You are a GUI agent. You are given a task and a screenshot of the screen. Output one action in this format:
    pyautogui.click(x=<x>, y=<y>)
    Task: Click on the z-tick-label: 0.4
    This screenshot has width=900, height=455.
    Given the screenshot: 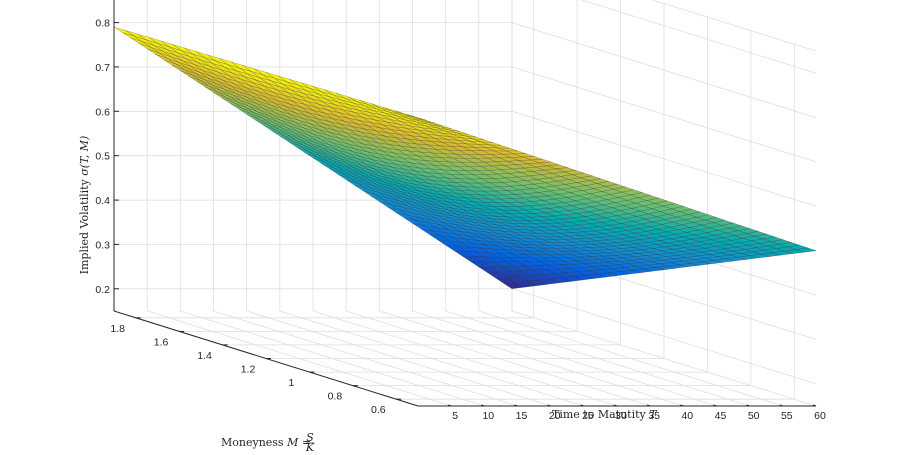 What is the action you would take?
    pyautogui.click(x=102, y=201)
    